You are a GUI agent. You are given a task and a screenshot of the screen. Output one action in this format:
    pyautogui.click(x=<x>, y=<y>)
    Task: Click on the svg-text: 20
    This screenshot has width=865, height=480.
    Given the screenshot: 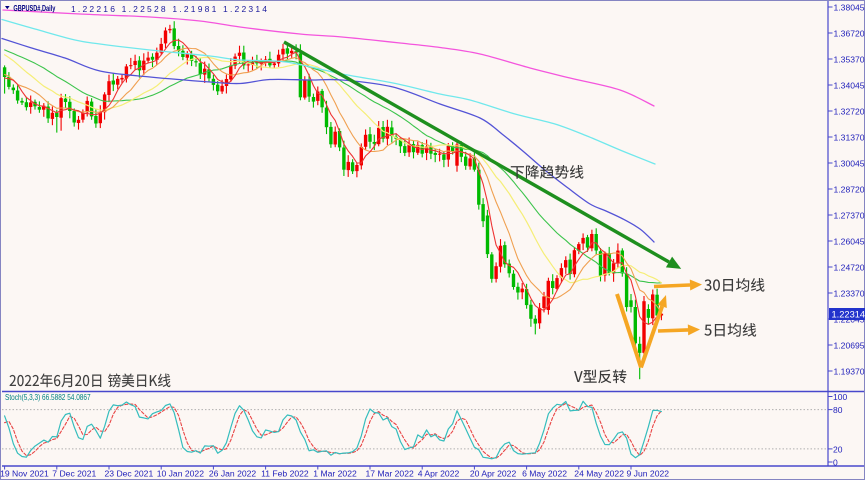 What is the action you would take?
    pyautogui.click(x=838, y=449)
    